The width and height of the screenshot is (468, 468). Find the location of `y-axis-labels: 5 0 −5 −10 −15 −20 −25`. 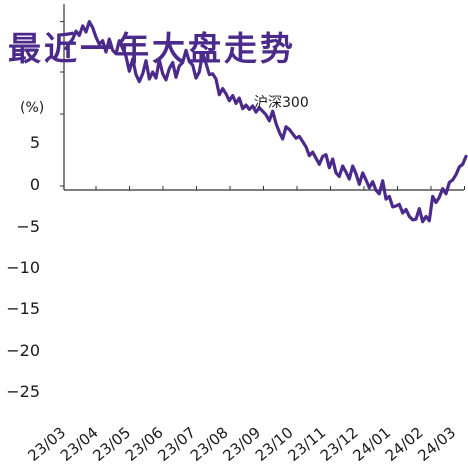

y-axis-labels: 5 0 −5 −10 −15 −20 −25 is located at coordinates (23, 267).